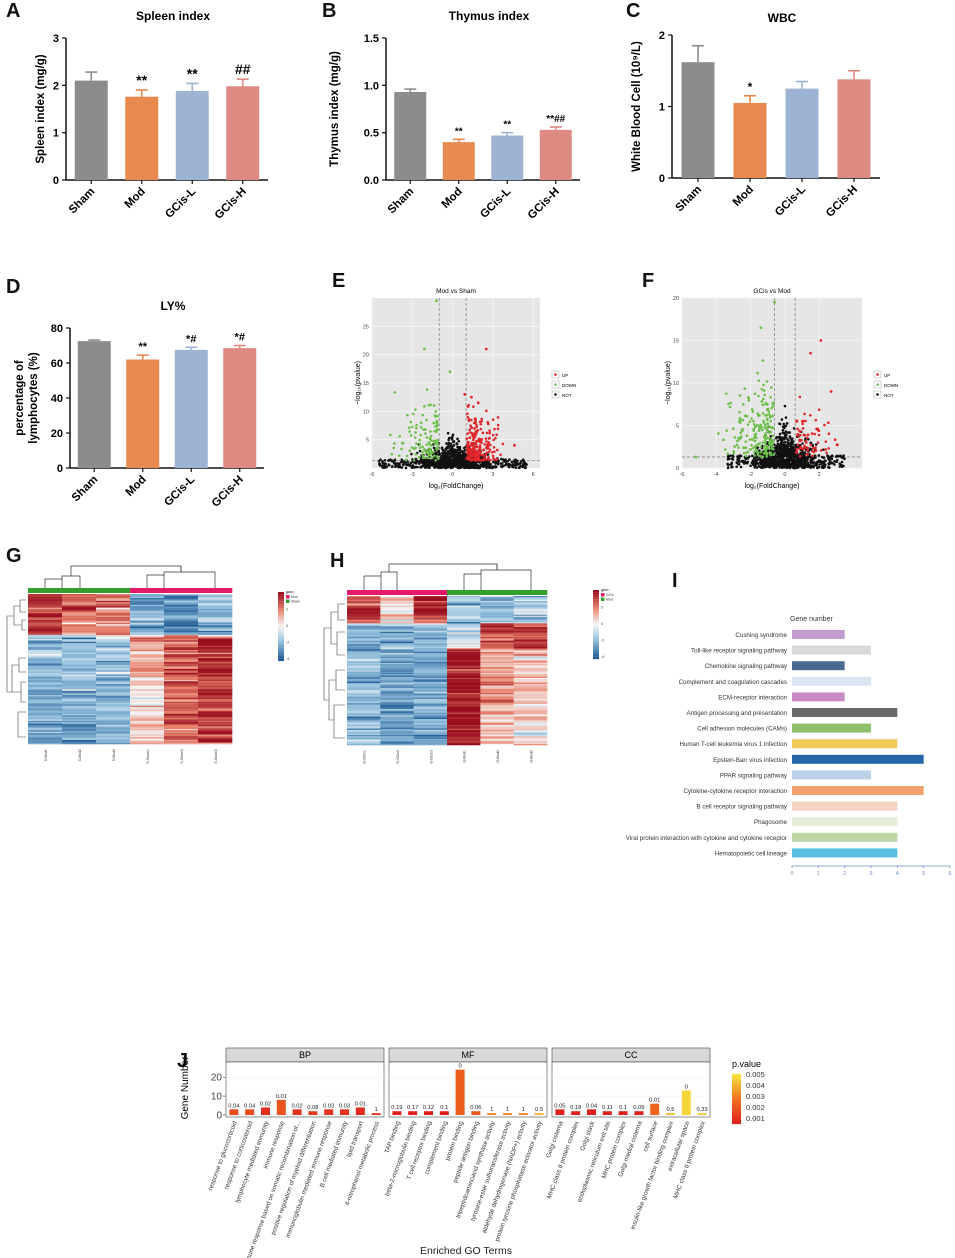 This screenshot has height=1258, width=955. What do you see at coordinates (739, 651) in the screenshot?
I see `category-label: Toll-like receptor signaling pathway` at bounding box center [739, 651].